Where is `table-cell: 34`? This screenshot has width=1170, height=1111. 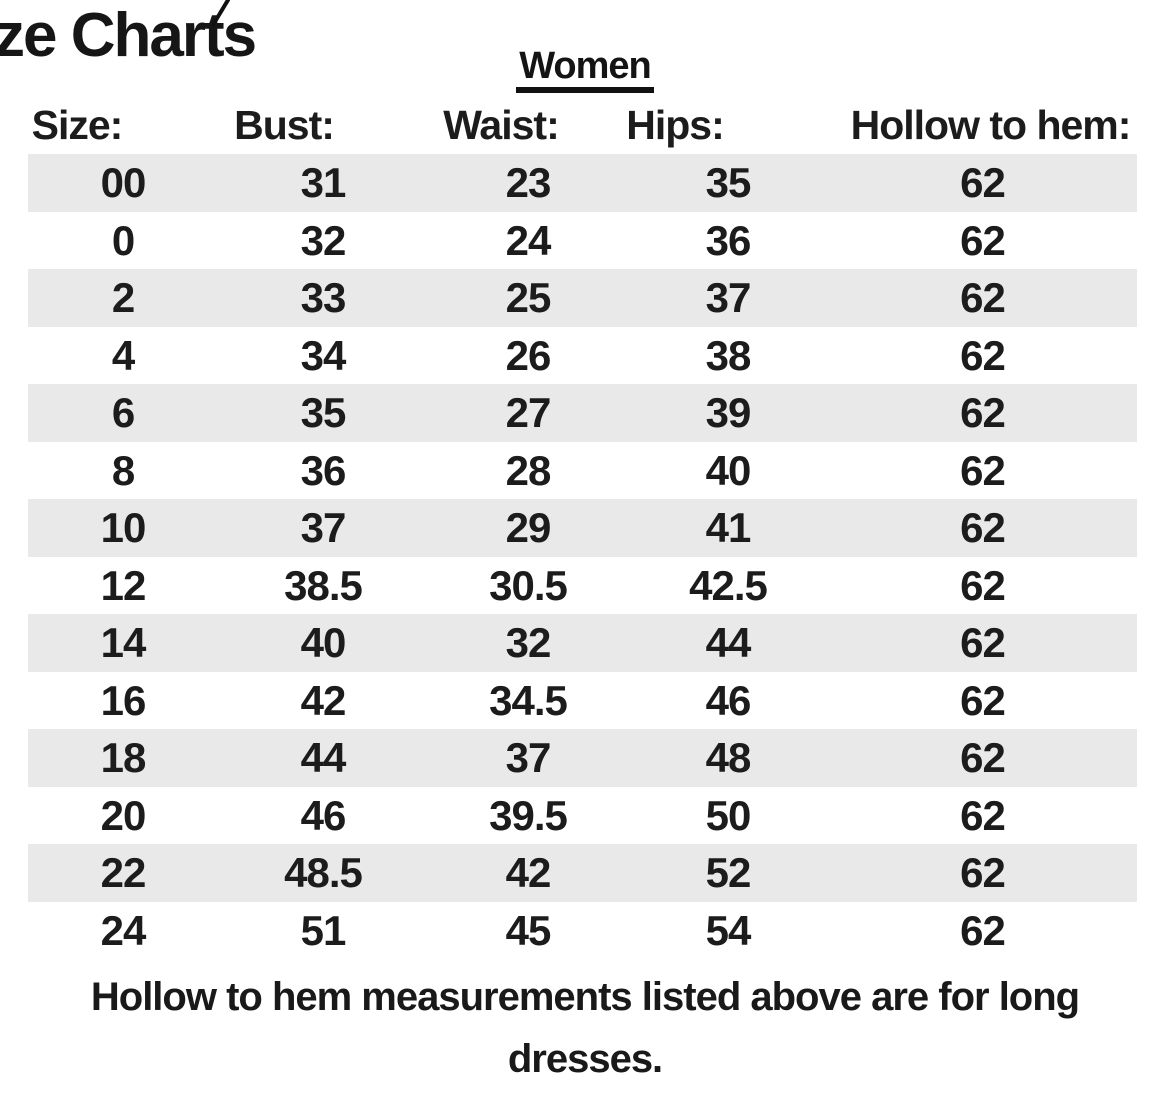
table-cell: 34 is located at coordinates (323, 355).